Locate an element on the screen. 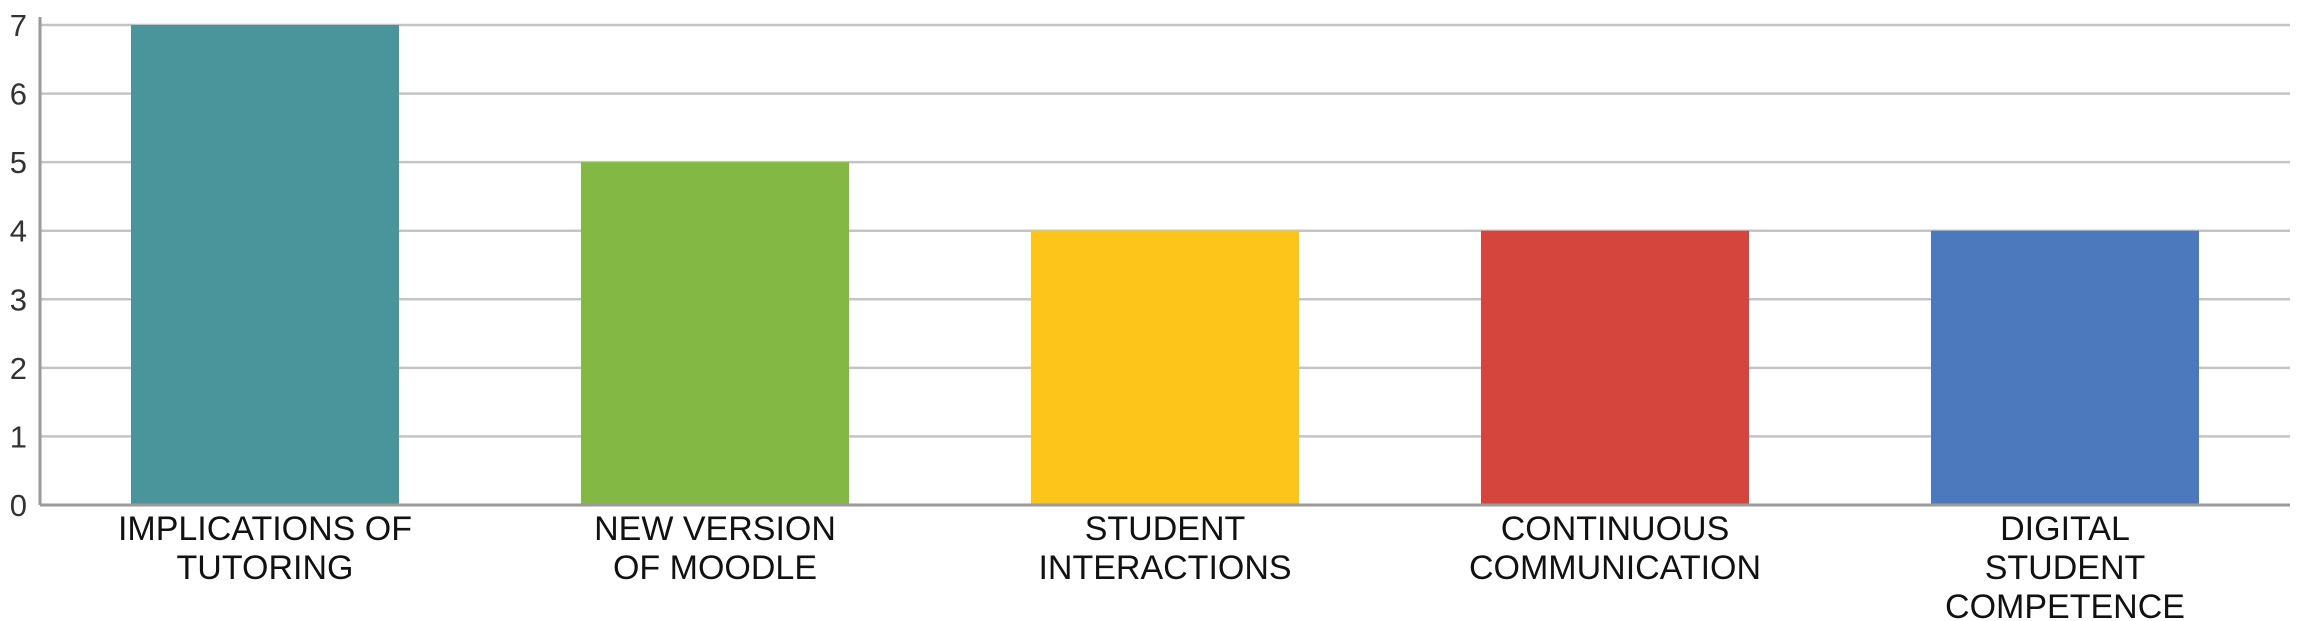 The width and height of the screenshot is (2303, 621). y-tick-label: 4 is located at coordinates (18, 231).